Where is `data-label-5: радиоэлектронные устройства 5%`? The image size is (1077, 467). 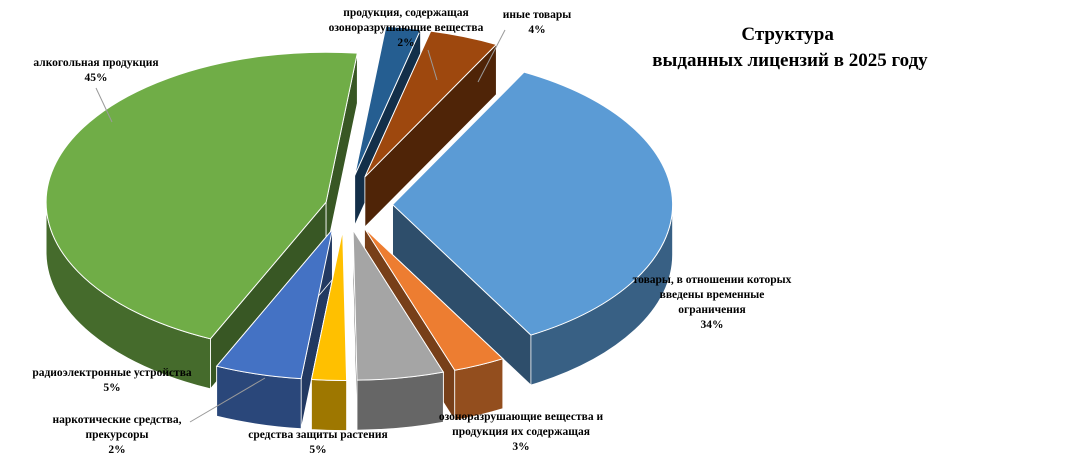
data-label-5: радиоэлектронные устройства 5% is located at coordinates (112, 380).